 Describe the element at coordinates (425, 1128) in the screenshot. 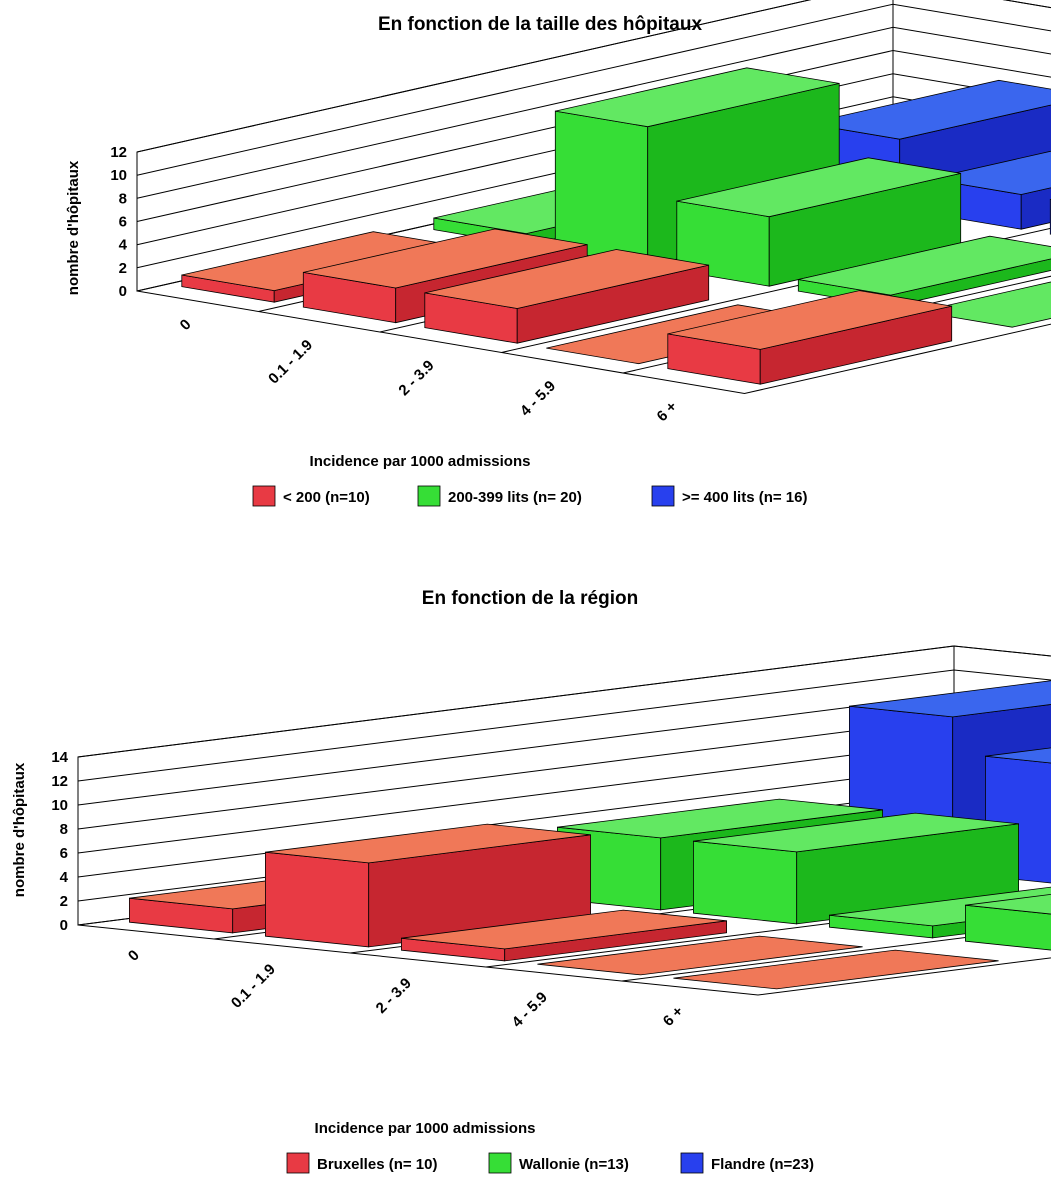

I see `chart-2-x-axis-label: Incidence par 1000 admissions` at that location.